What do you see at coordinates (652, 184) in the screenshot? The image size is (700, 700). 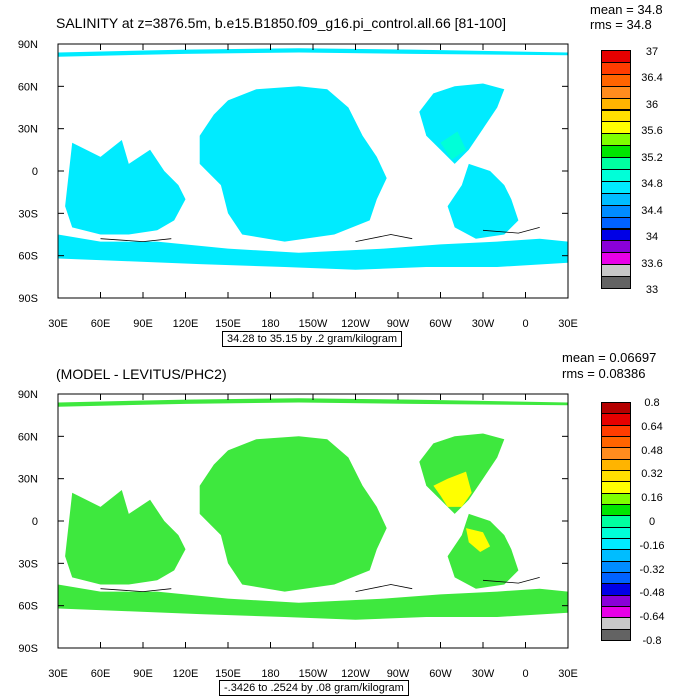 I see `colorbar-label: 34.8` at bounding box center [652, 184].